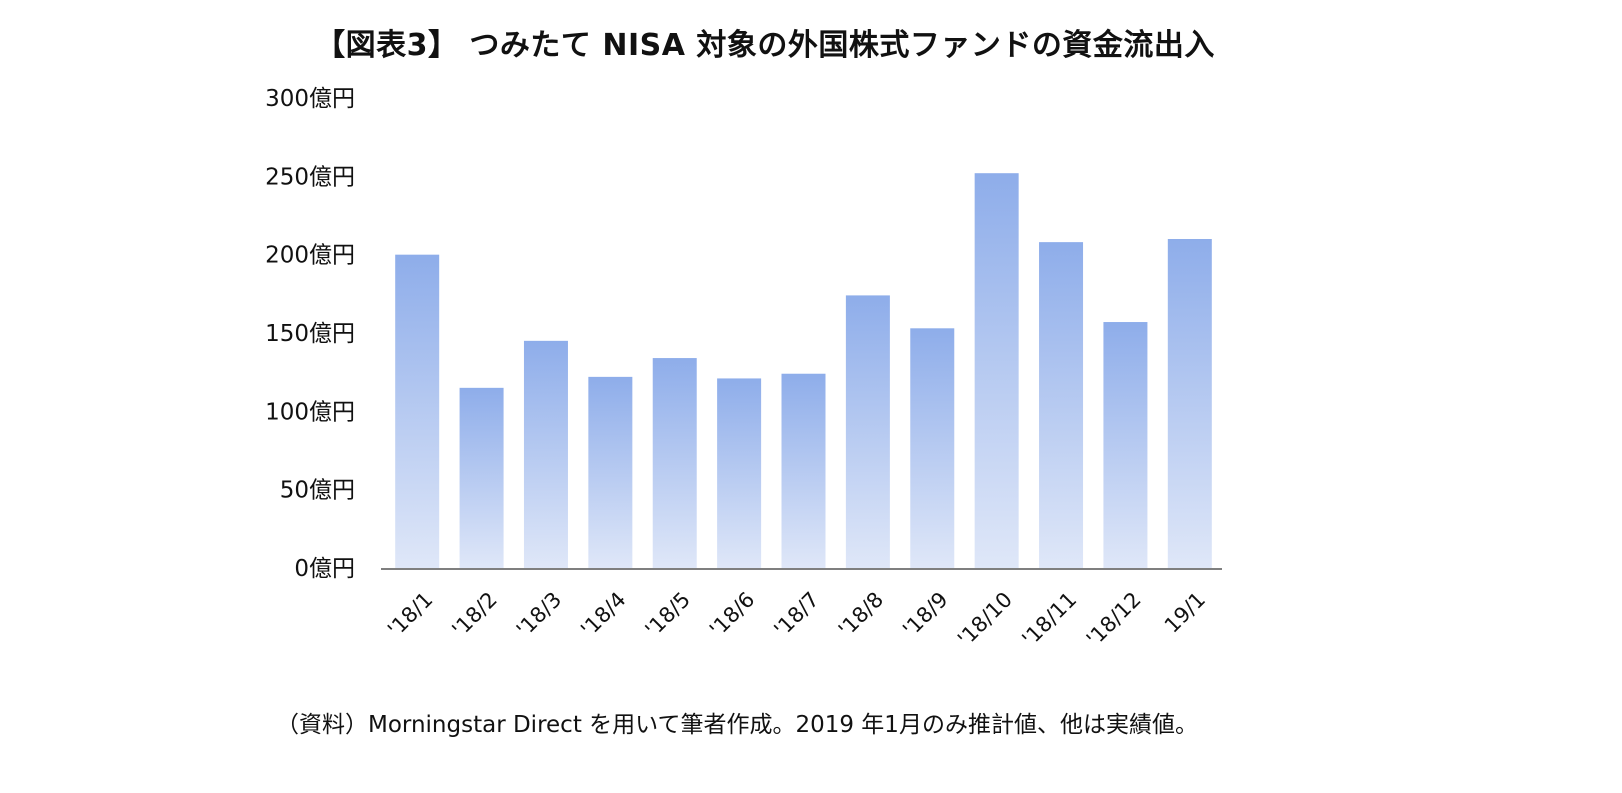  What do you see at coordinates (317, 491) in the screenshot?
I see `y-tick-label: 50億円` at bounding box center [317, 491].